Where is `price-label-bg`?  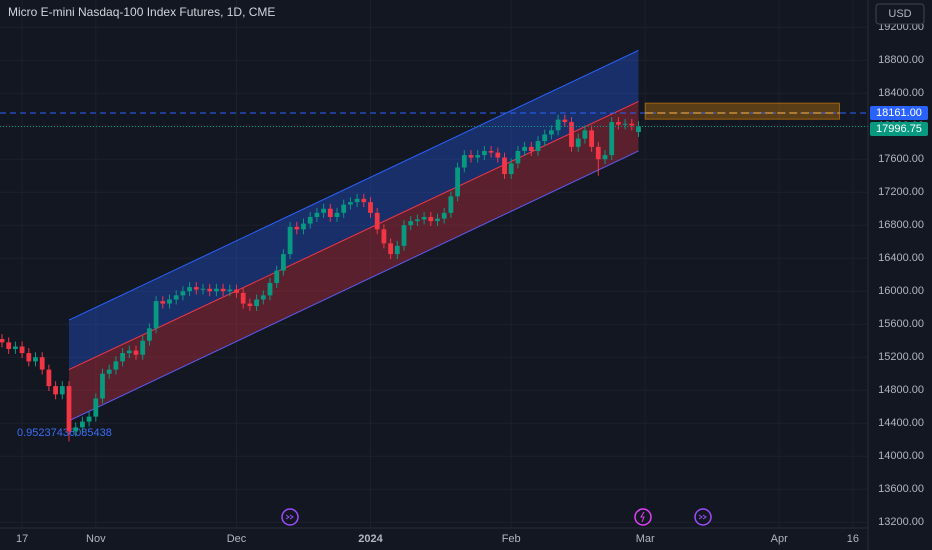
price-label-bg is located at coordinates (899, 128).